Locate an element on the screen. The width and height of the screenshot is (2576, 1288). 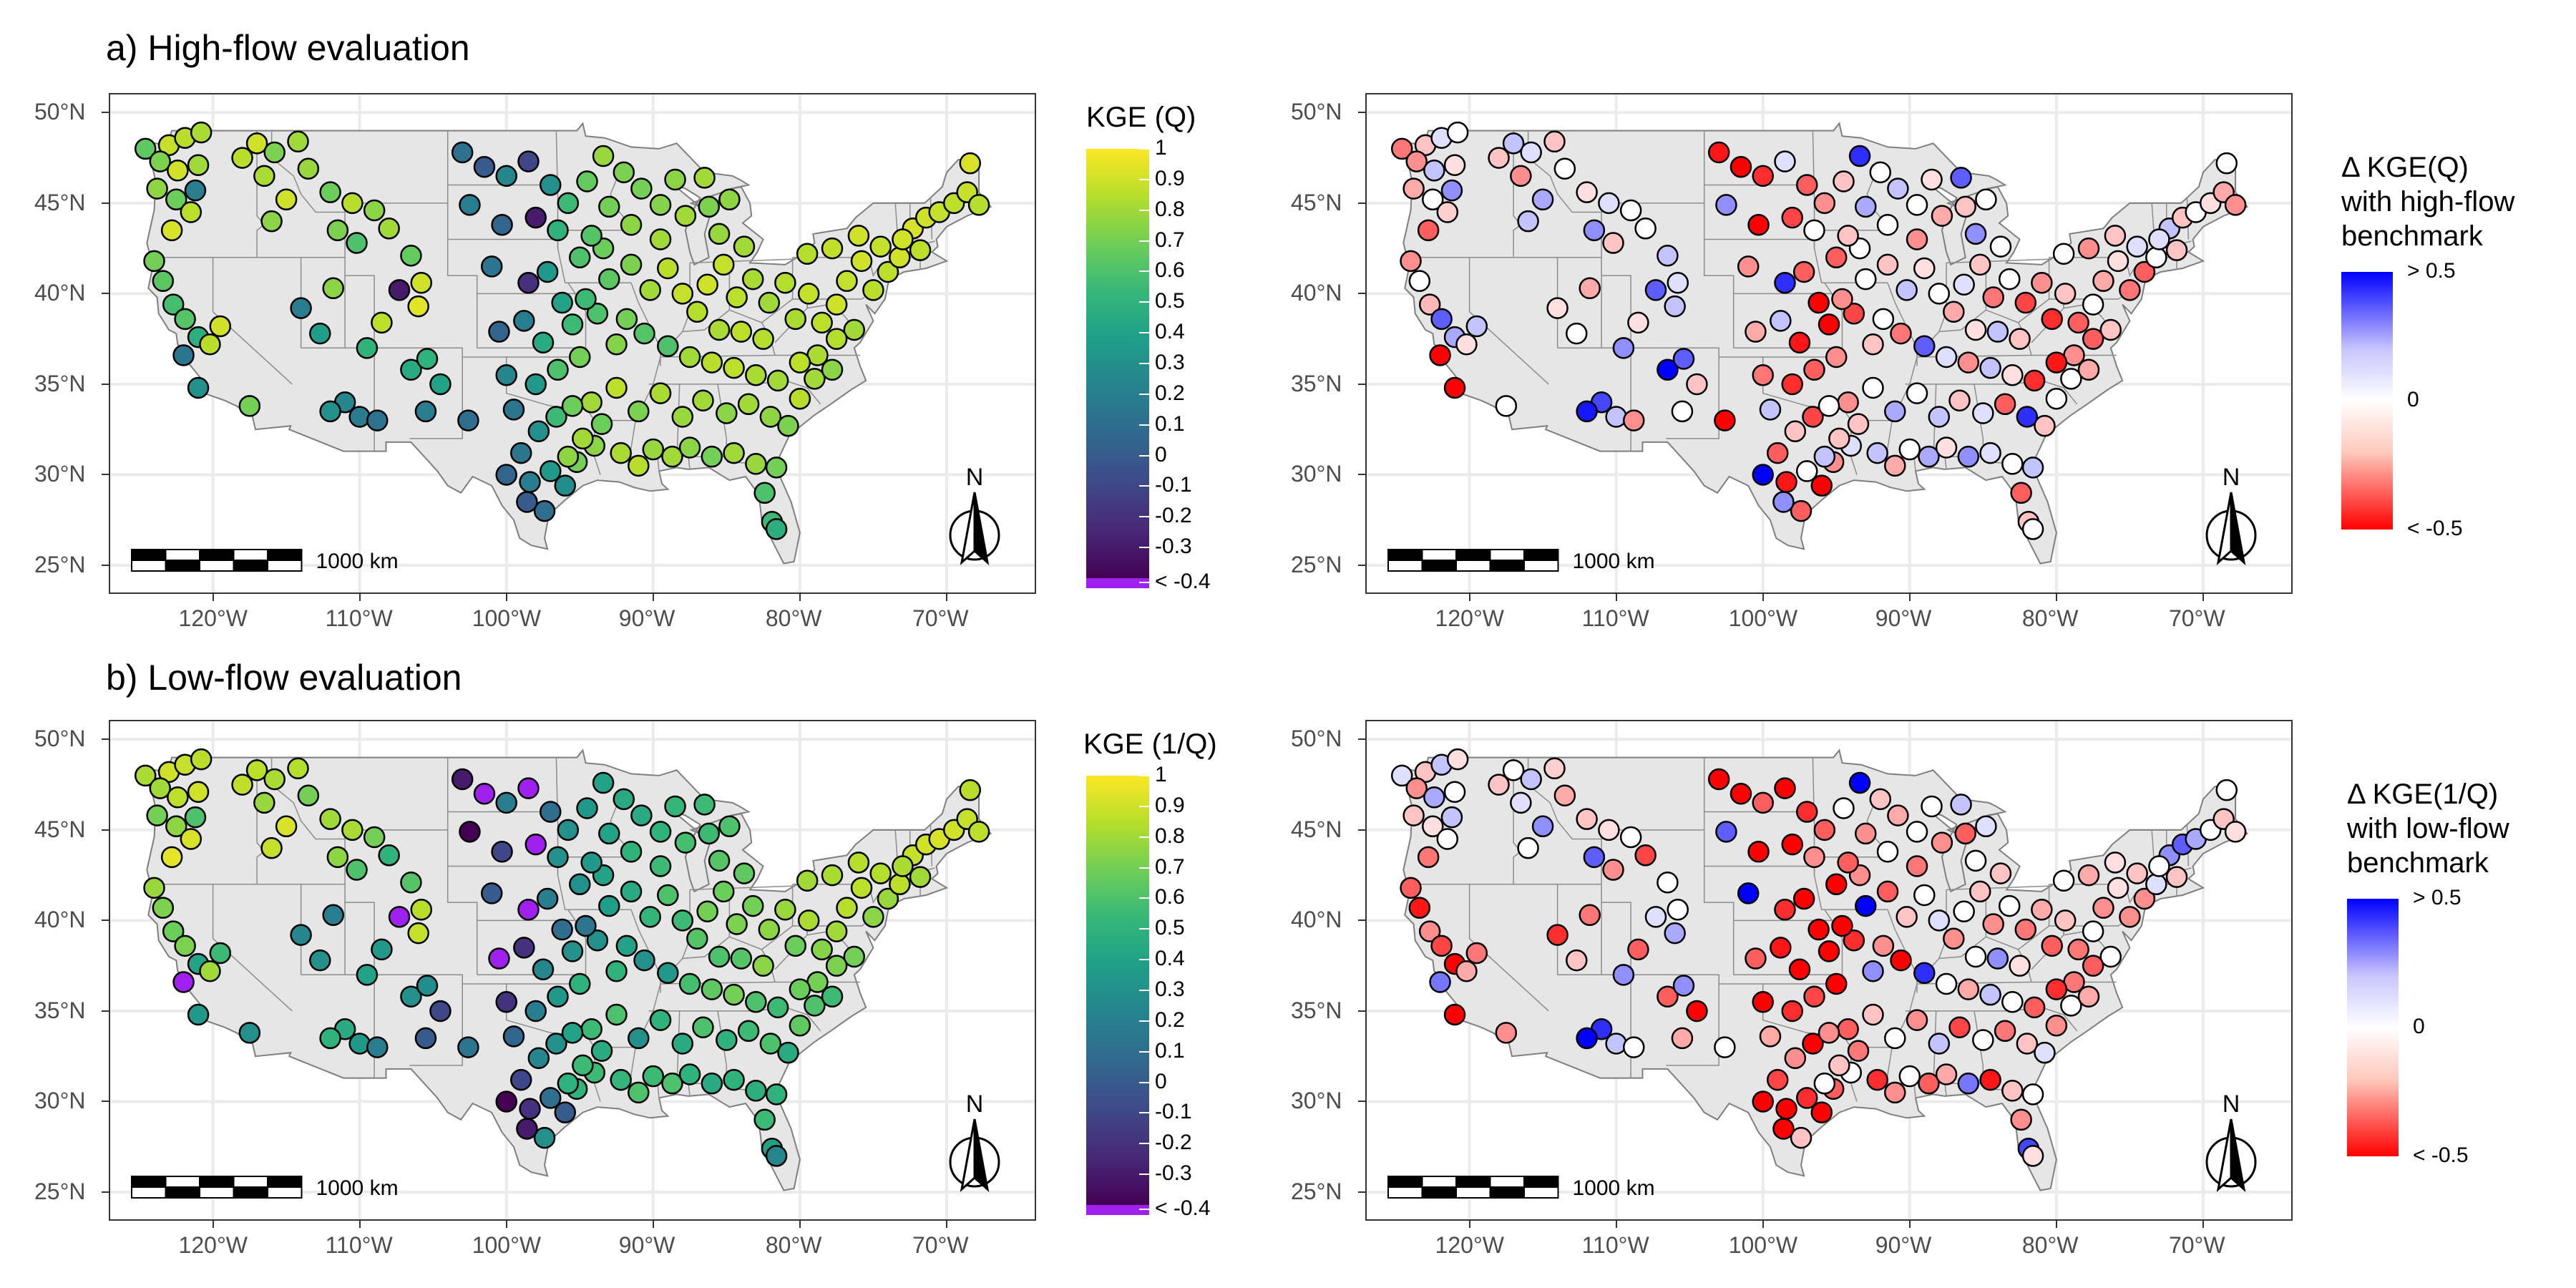
legend-label: 0.7 is located at coordinates (1170, 240).